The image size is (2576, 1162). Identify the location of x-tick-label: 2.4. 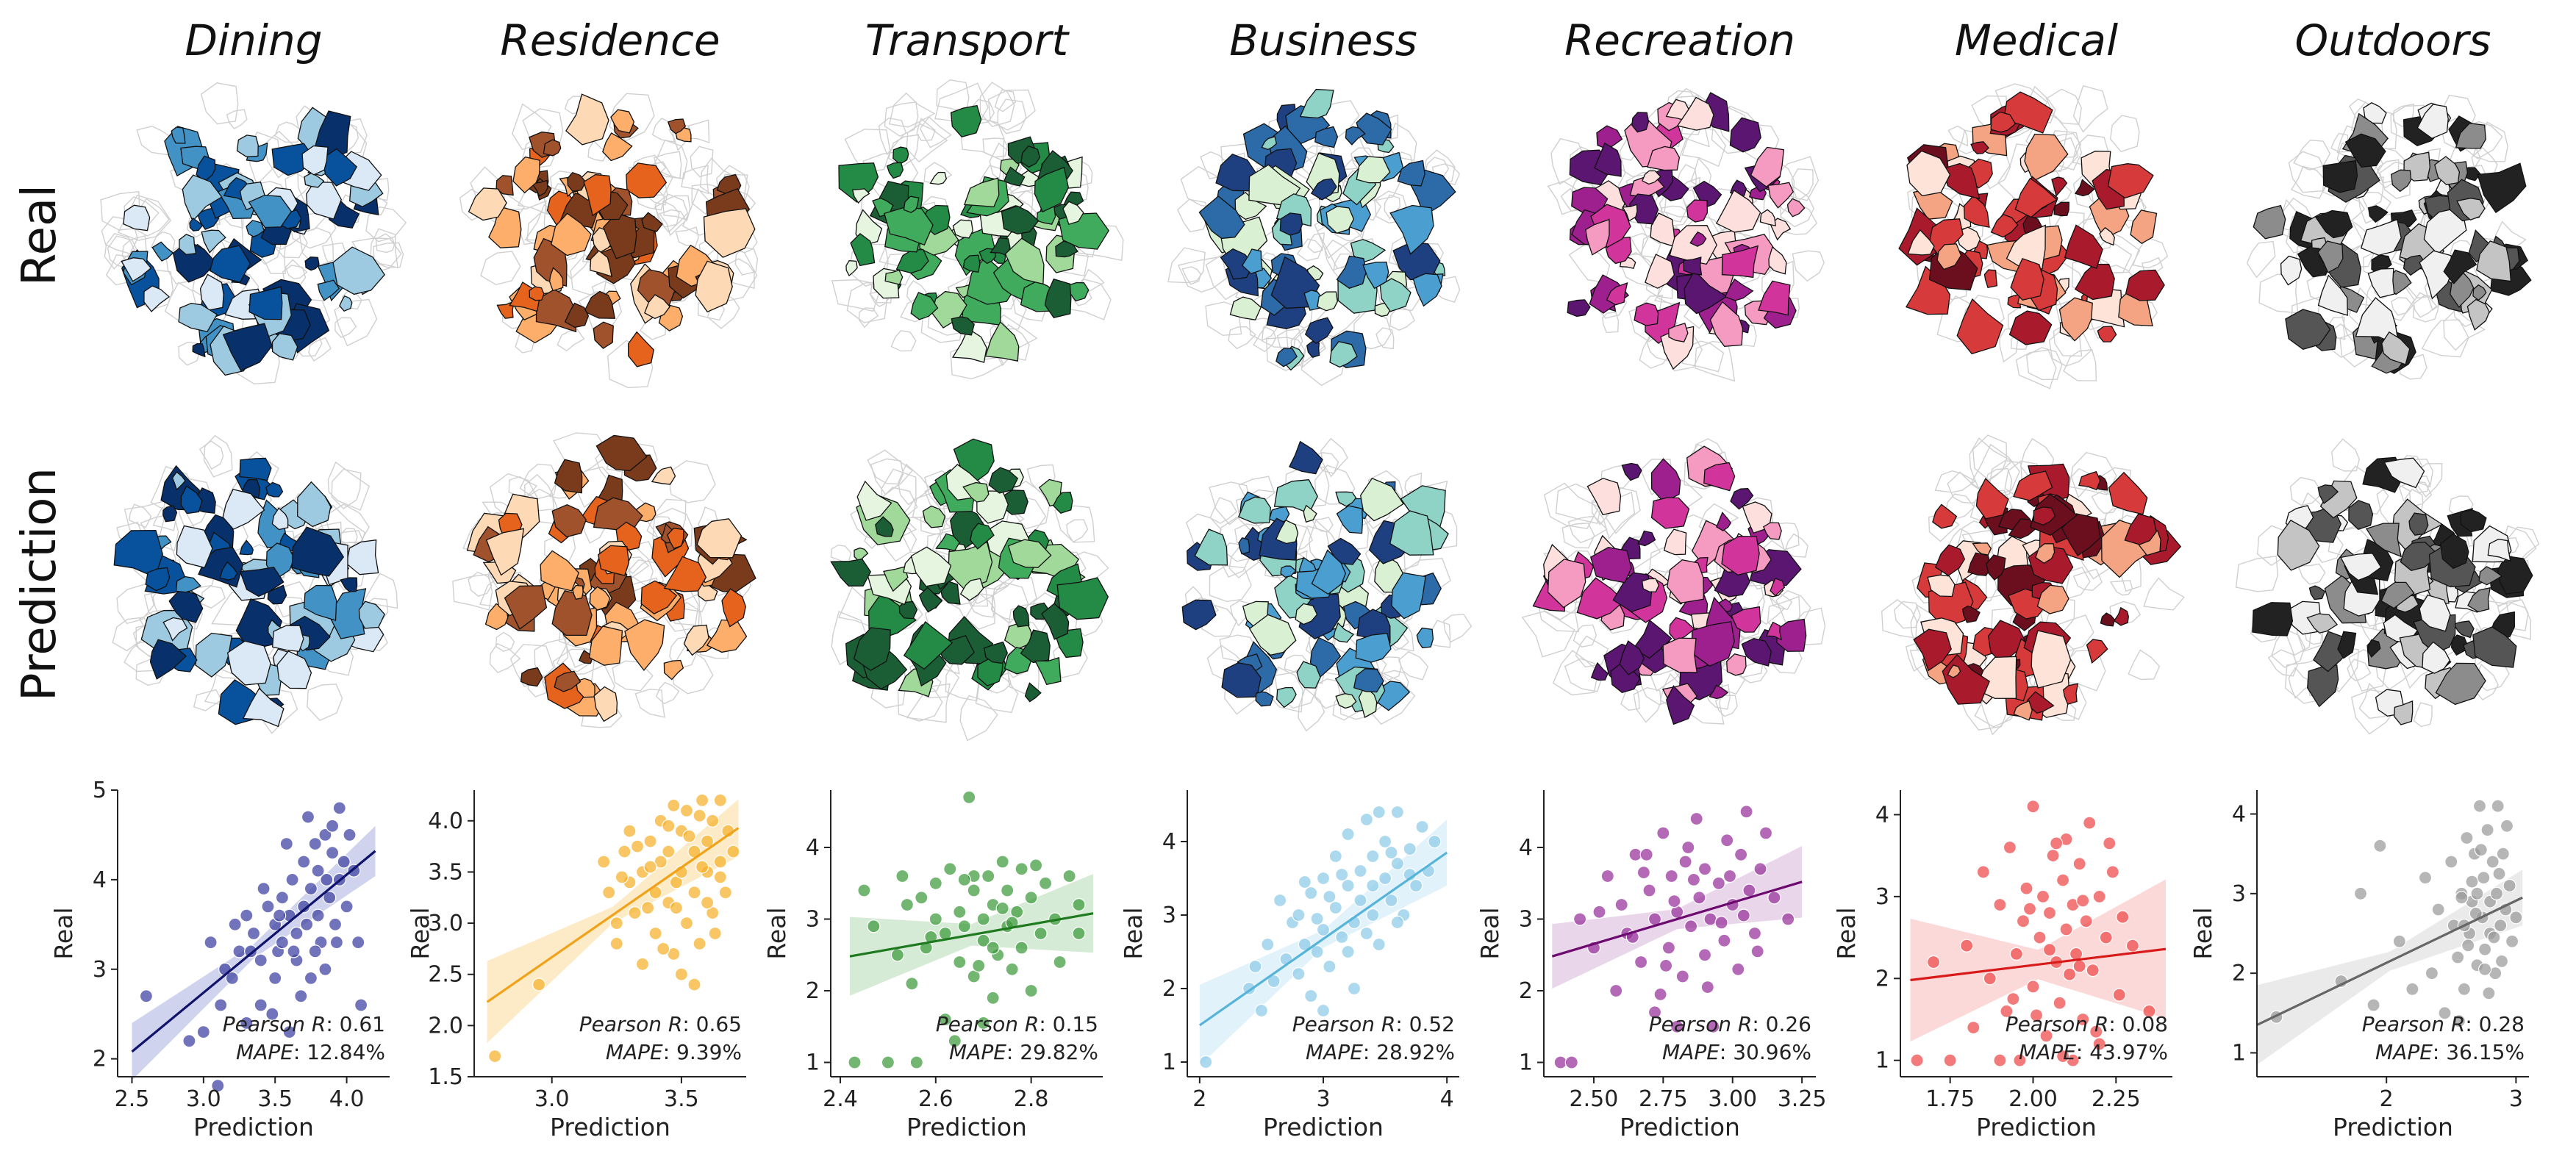
(840, 1099).